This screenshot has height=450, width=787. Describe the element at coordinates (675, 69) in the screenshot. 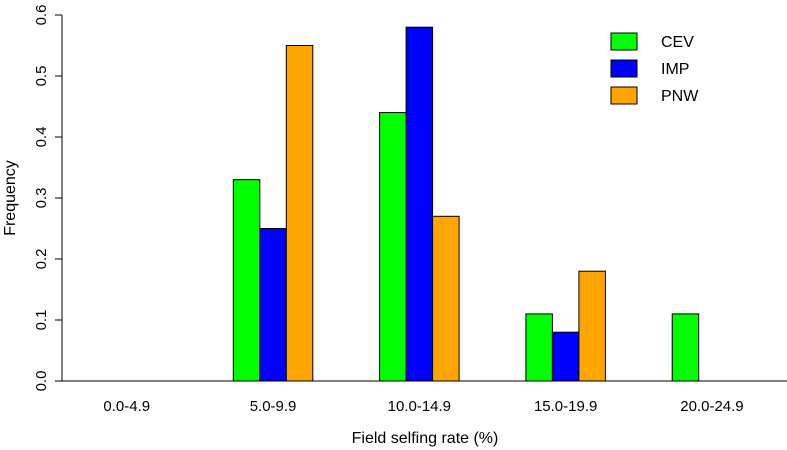

I see `legend-label: IMP` at that location.